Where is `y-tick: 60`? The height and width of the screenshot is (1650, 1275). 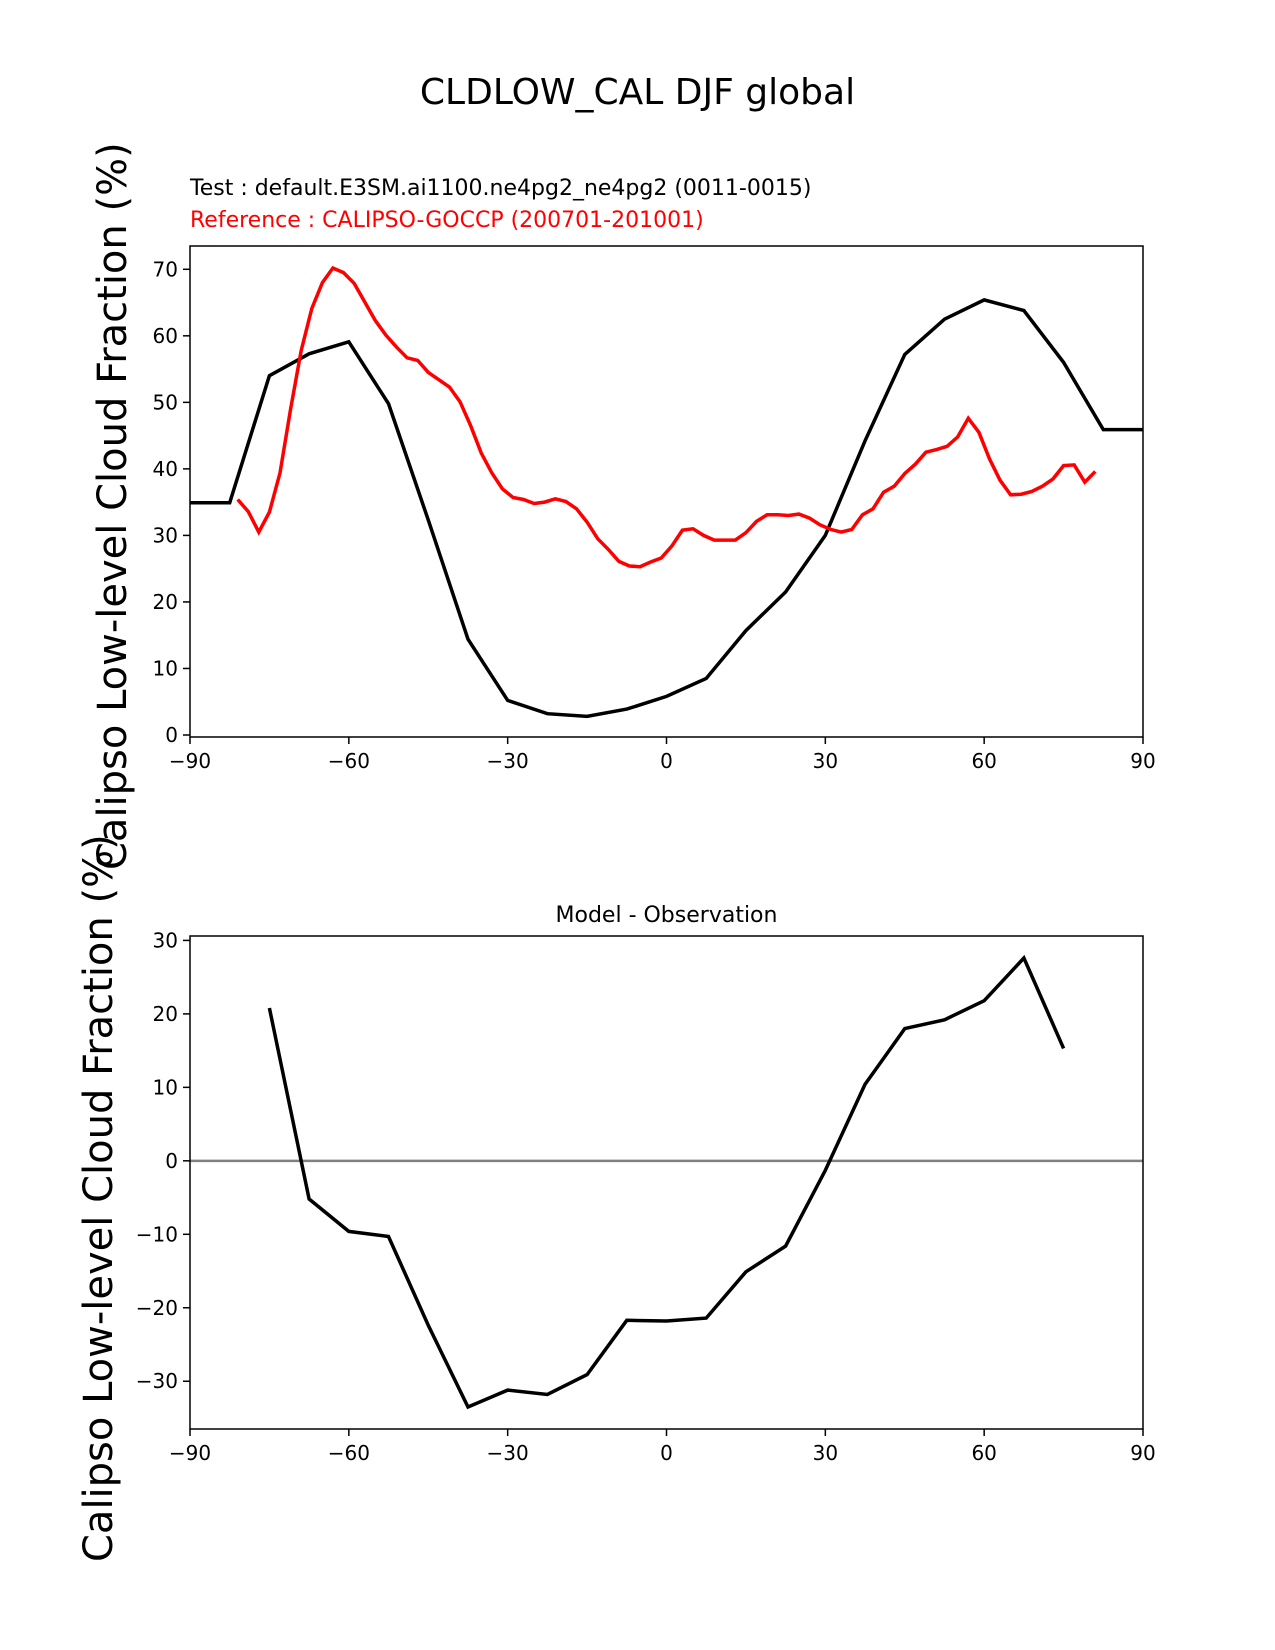
y-tick: 60 is located at coordinates (171, 336).